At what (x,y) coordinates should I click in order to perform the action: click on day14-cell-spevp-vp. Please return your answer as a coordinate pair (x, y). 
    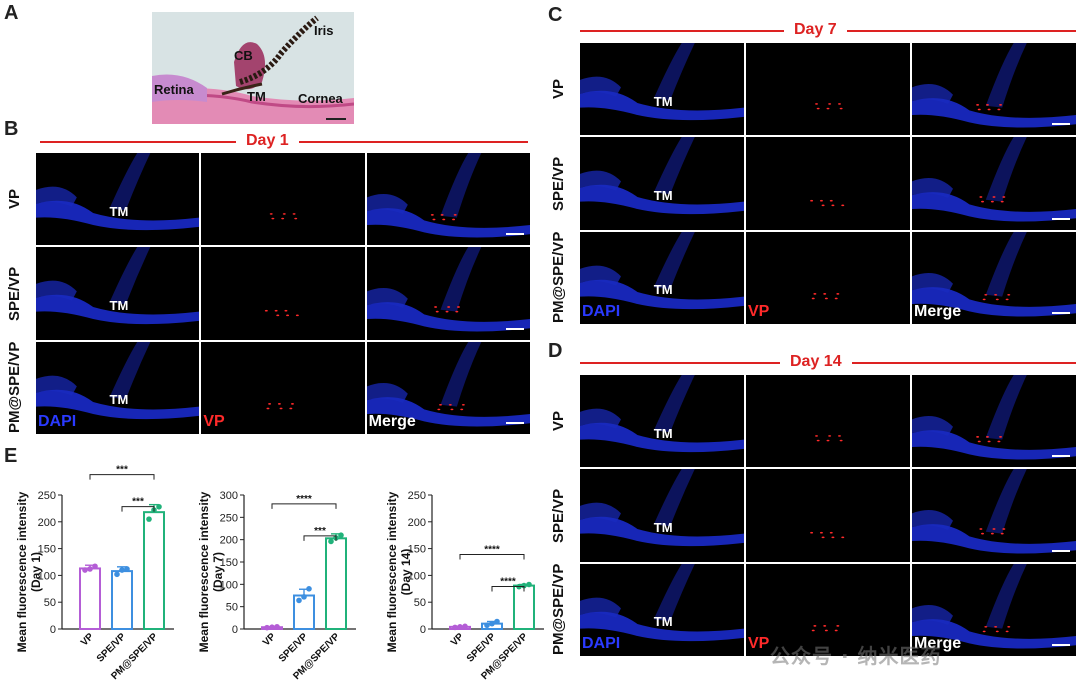
    Looking at the image, I should click on (828, 515).